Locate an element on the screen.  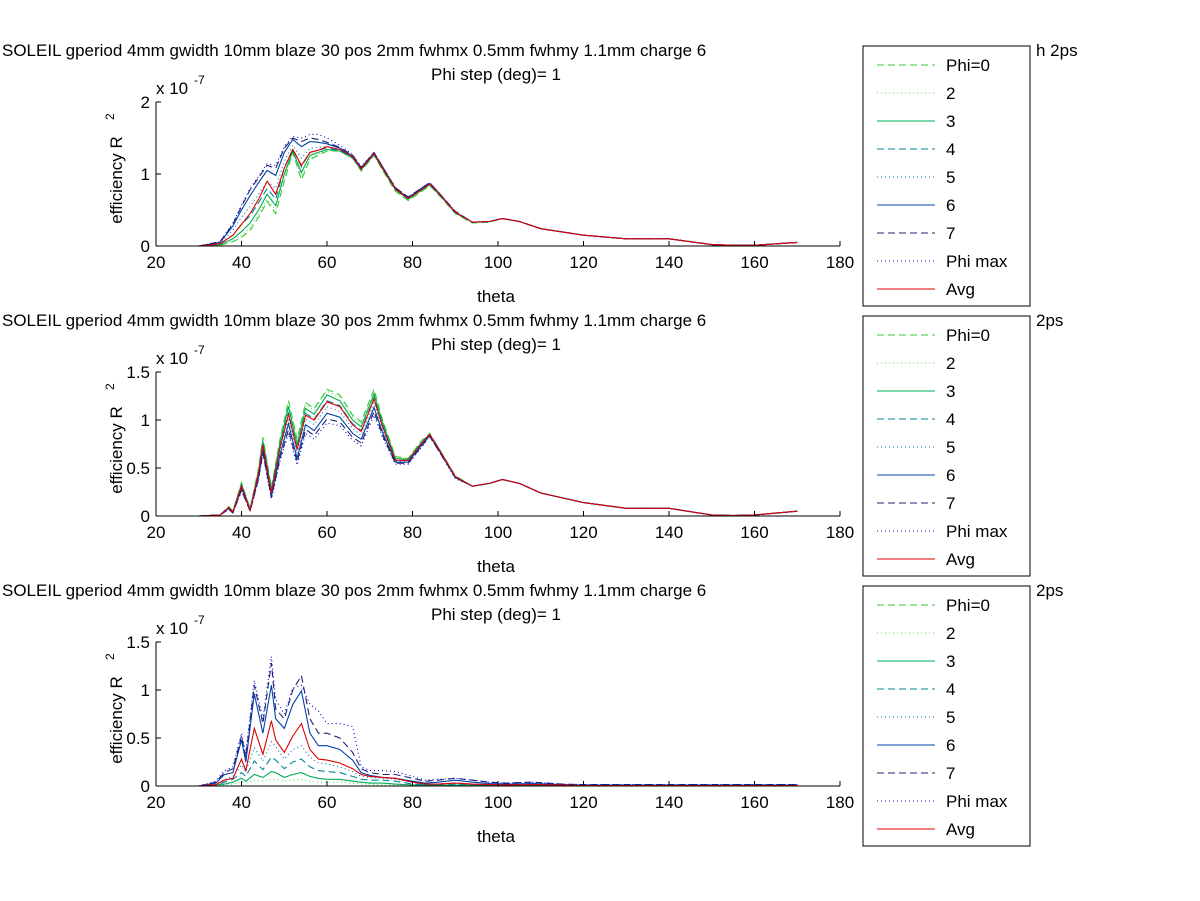
chart-title-tail: h 2ps is located at coordinates (1057, 50).